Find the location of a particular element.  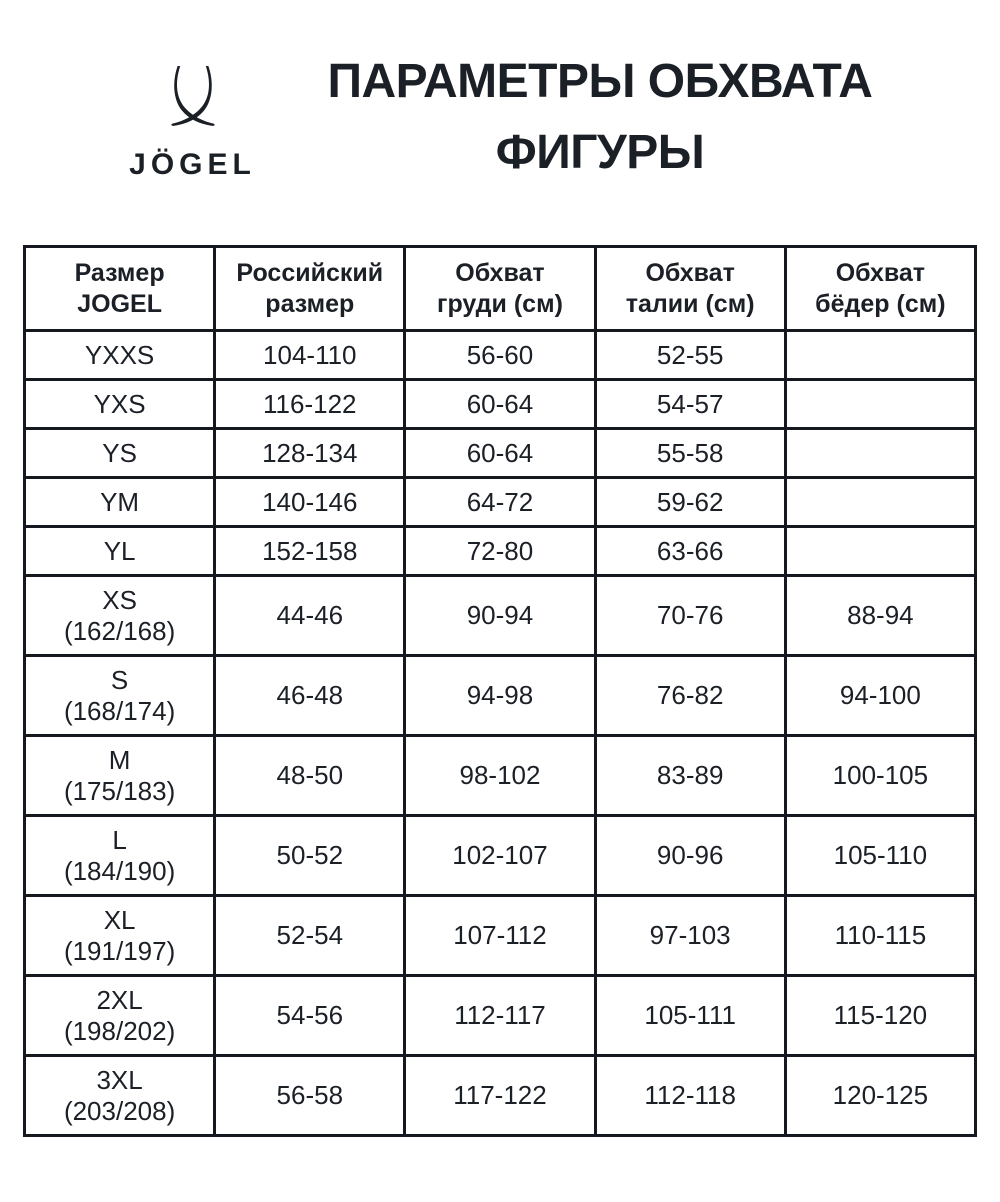

cell-chest: 117-122 is located at coordinates (500, 1095).